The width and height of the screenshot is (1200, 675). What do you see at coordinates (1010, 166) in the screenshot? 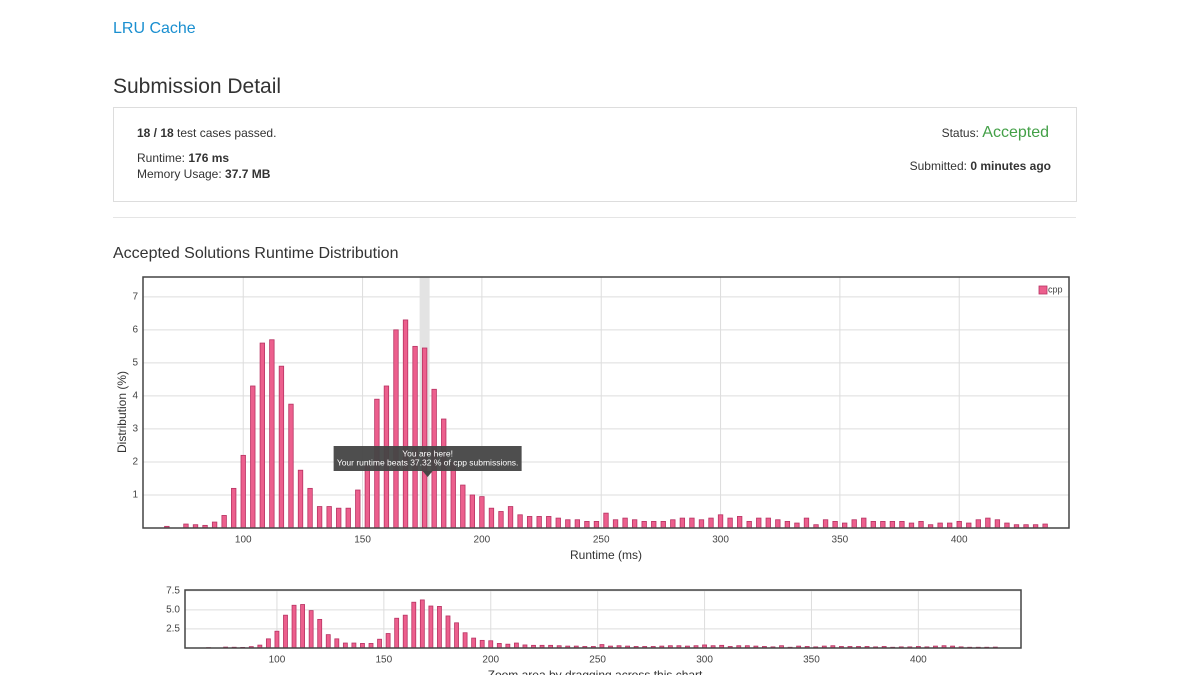
I see `submitted: 0 minutes ago` at bounding box center [1010, 166].